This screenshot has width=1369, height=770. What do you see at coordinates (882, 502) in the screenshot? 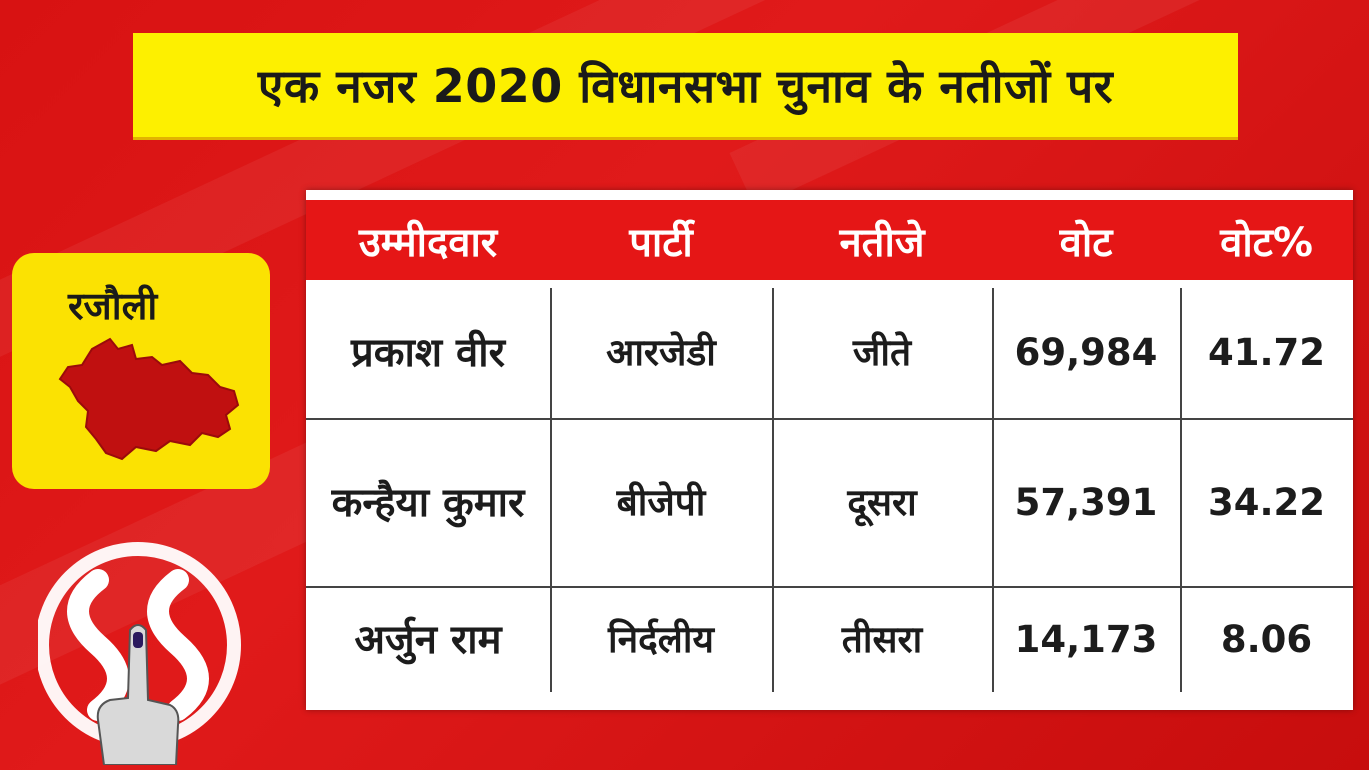
I see `table-cell-result: दूसरा` at bounding box center [882, 502].